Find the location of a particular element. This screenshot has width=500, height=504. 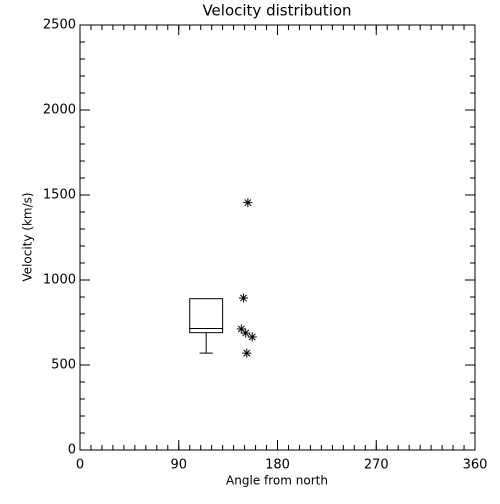

y-tick-label: 0 is located at coordinates (72, 450).